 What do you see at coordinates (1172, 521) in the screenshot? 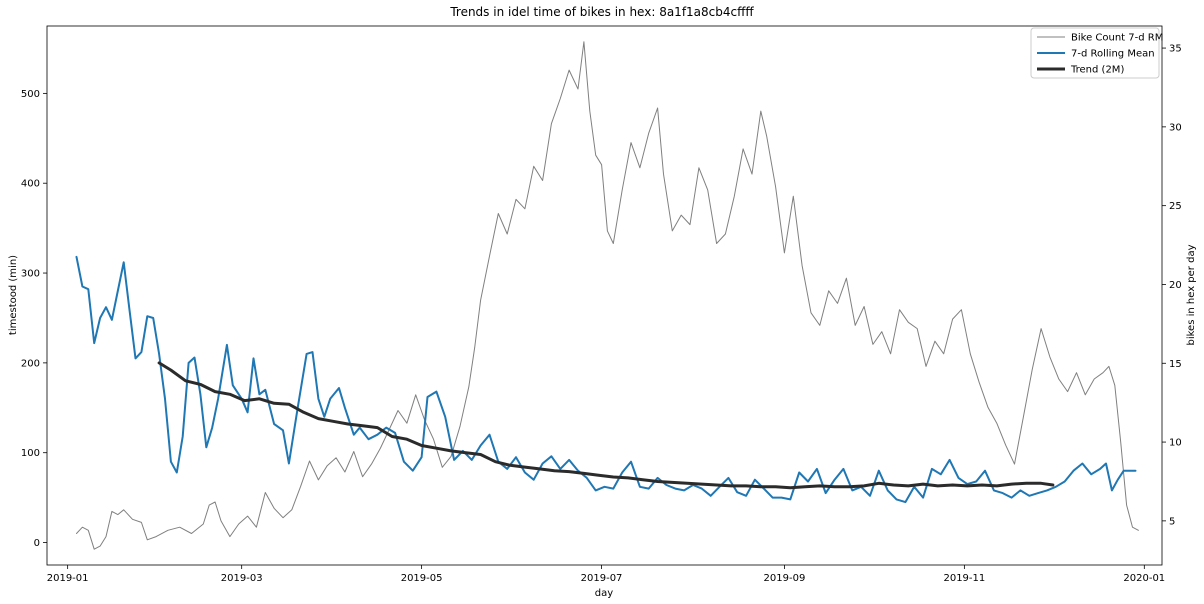
I see `y-right-tick-label: 5` at bounding box center [1172, 521].